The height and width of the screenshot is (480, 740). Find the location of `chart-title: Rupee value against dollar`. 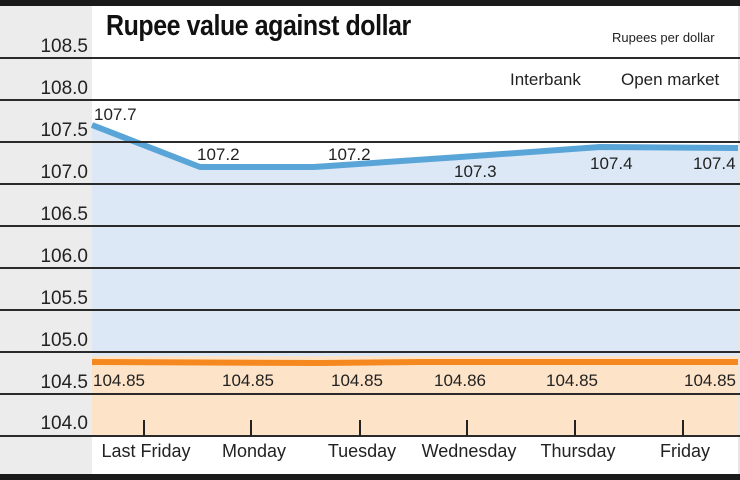

chart-title: Rupee value against dollar is located at coordinates (258, 26).